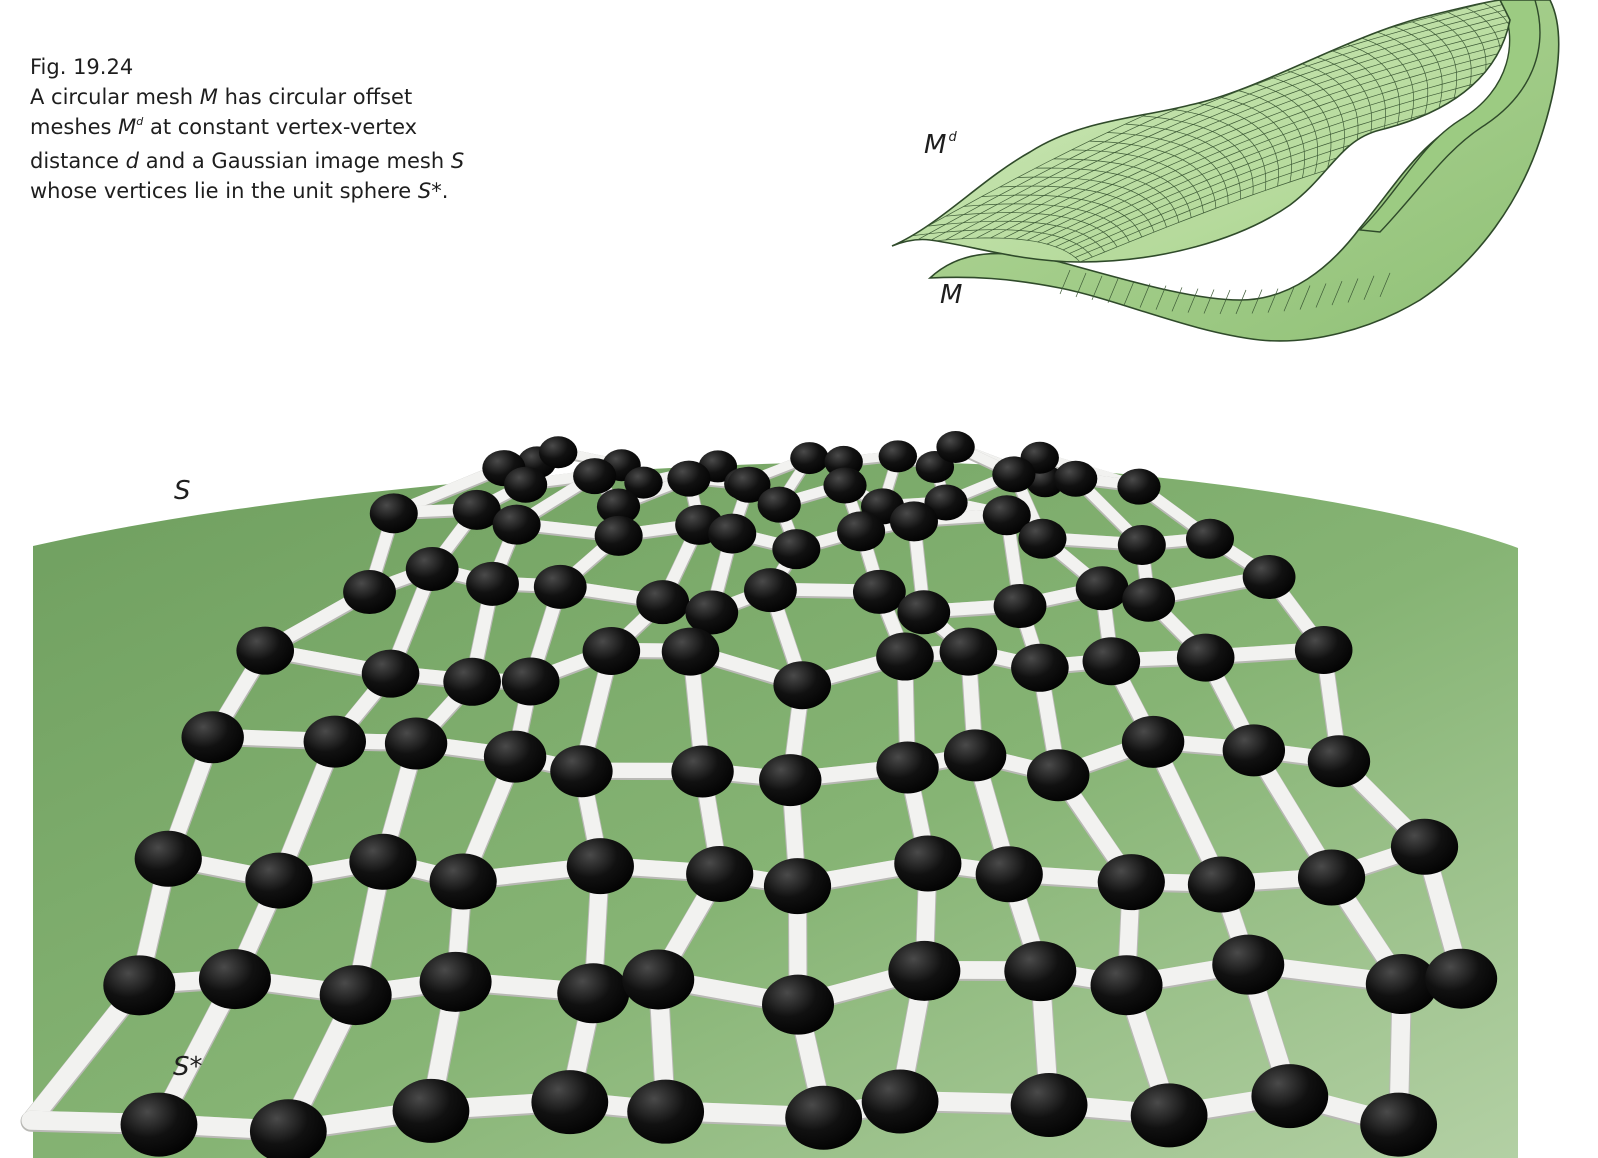 This screenshot has height=1158, width=1598. I want to click on label-unit-sphere: S*, so click(188, 1067).